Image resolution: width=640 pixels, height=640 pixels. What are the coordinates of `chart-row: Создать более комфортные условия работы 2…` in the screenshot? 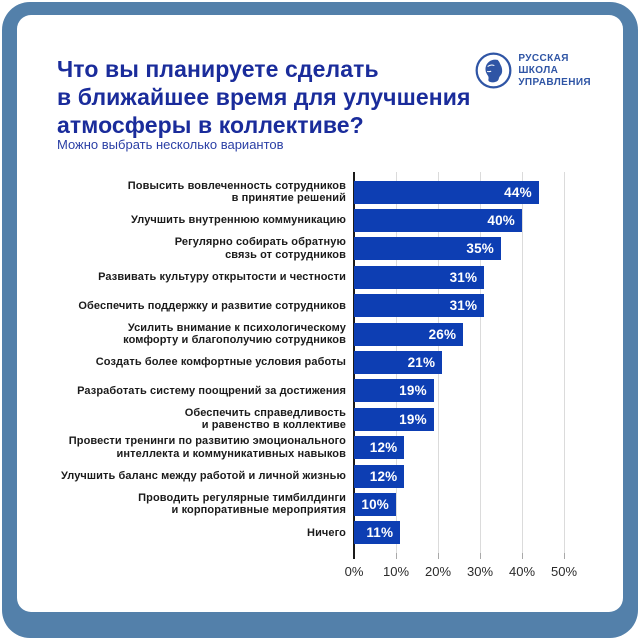 It's located at (322, 362).